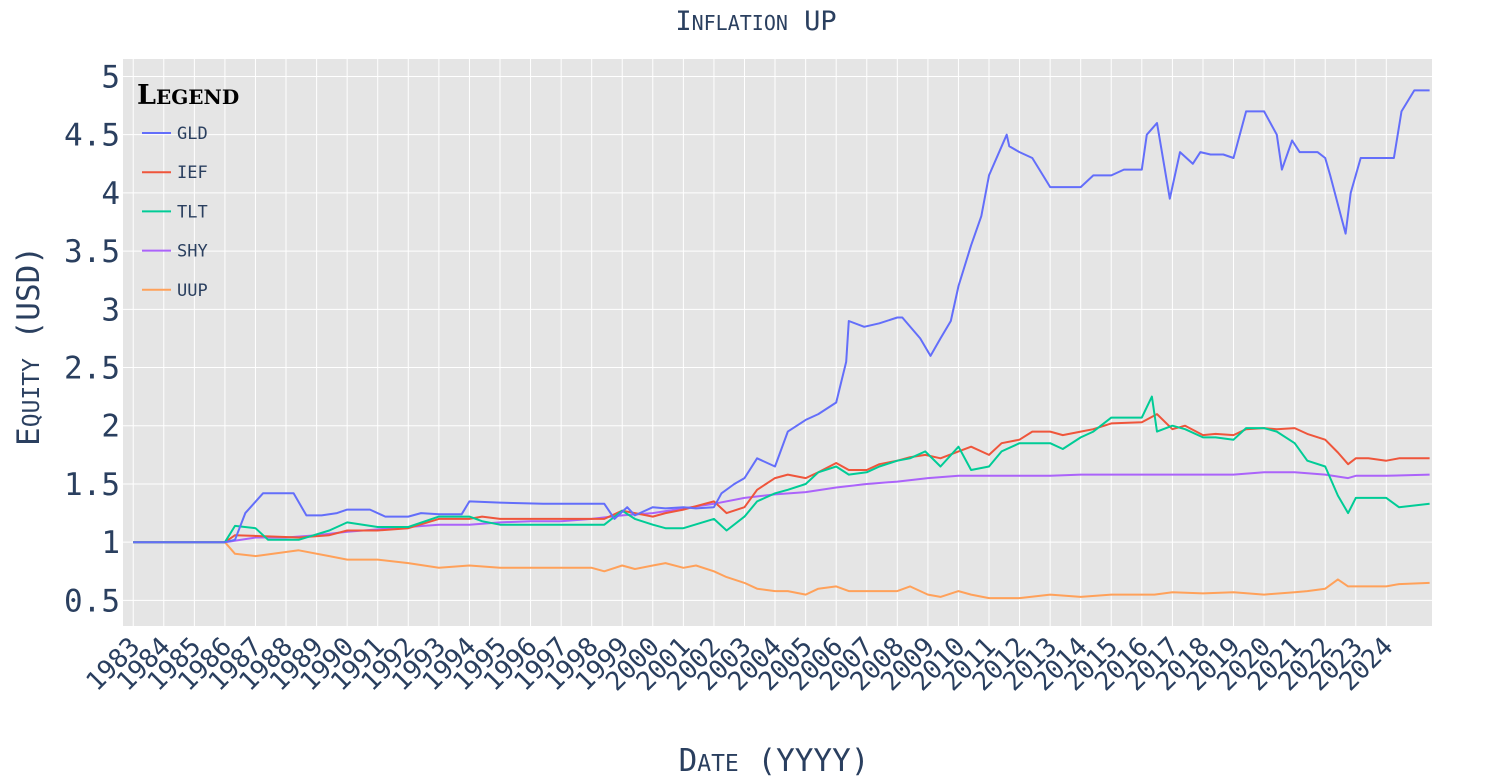 Image resolution: width=1512 pixels, height=784 pixels. What do you see at coordinates (192, 134) in the screenshot?
I see `legend-item-gld: GLD` at bounding box center [192, 134].